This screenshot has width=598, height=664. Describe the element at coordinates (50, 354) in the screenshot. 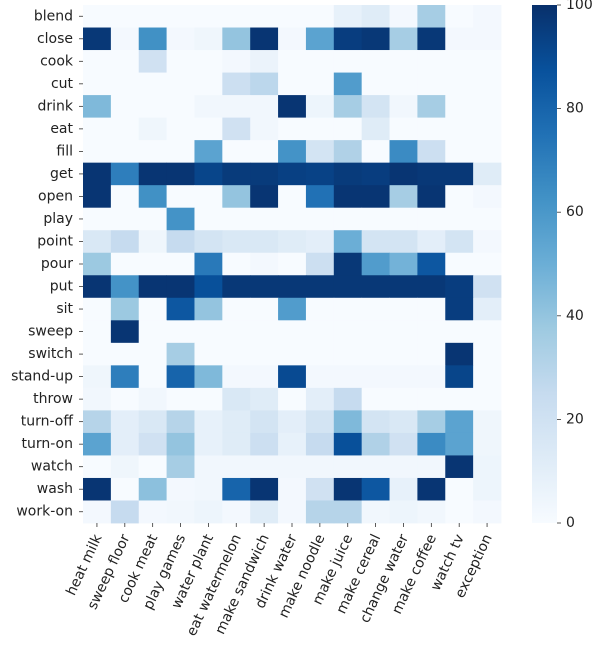

I see `y-tick-label: switch` at that location.